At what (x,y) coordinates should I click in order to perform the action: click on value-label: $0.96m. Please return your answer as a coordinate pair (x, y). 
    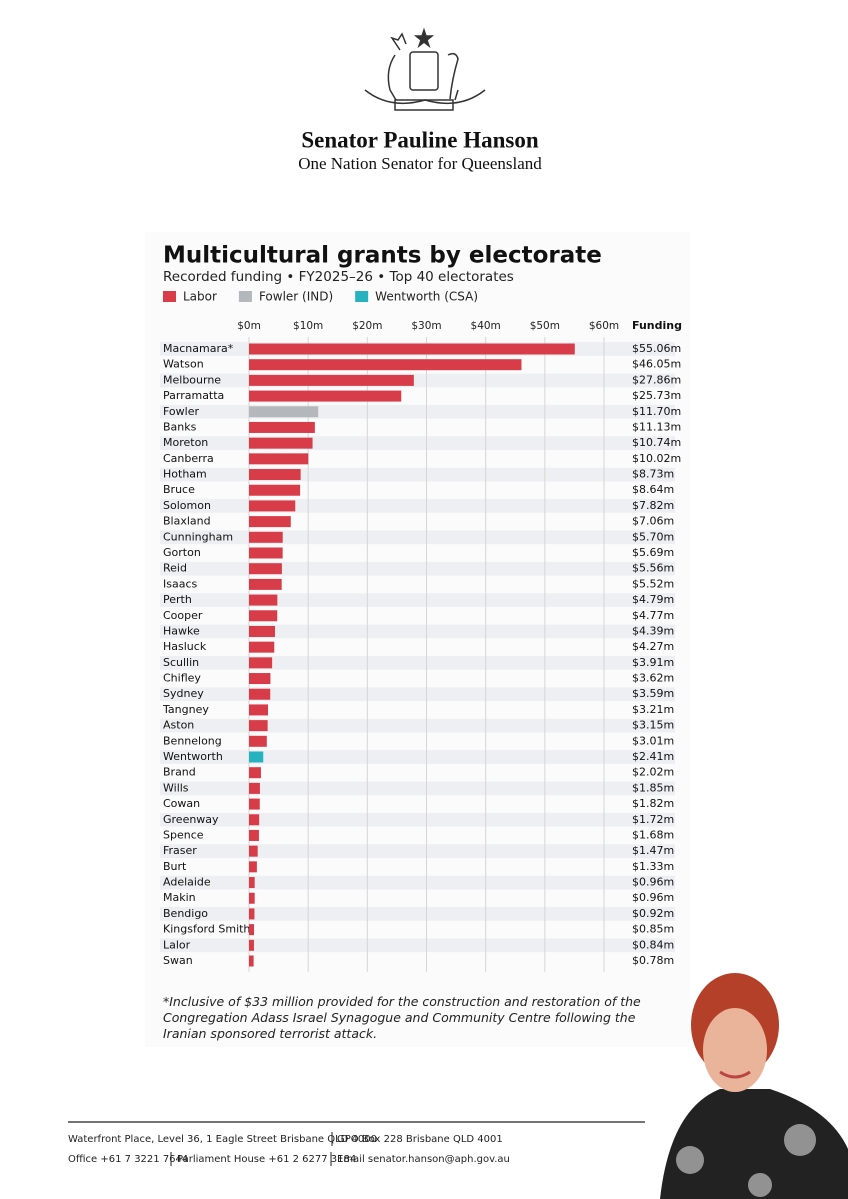
    Looking at the image, I should click on (653, 897).